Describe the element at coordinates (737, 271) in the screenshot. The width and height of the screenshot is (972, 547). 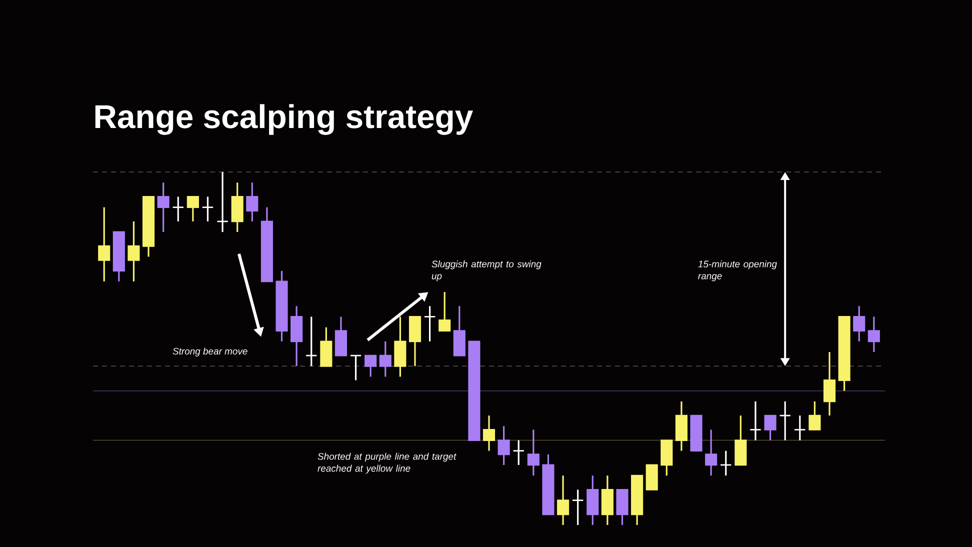
I see `annotation: 15-minute opening range` at that location.